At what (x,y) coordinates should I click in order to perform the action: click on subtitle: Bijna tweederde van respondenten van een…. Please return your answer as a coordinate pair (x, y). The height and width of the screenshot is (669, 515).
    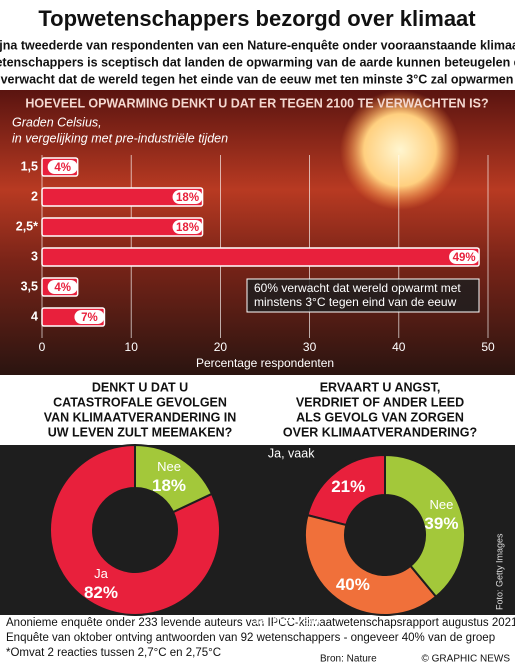
    Looking at the image, I should click on (257, 45).